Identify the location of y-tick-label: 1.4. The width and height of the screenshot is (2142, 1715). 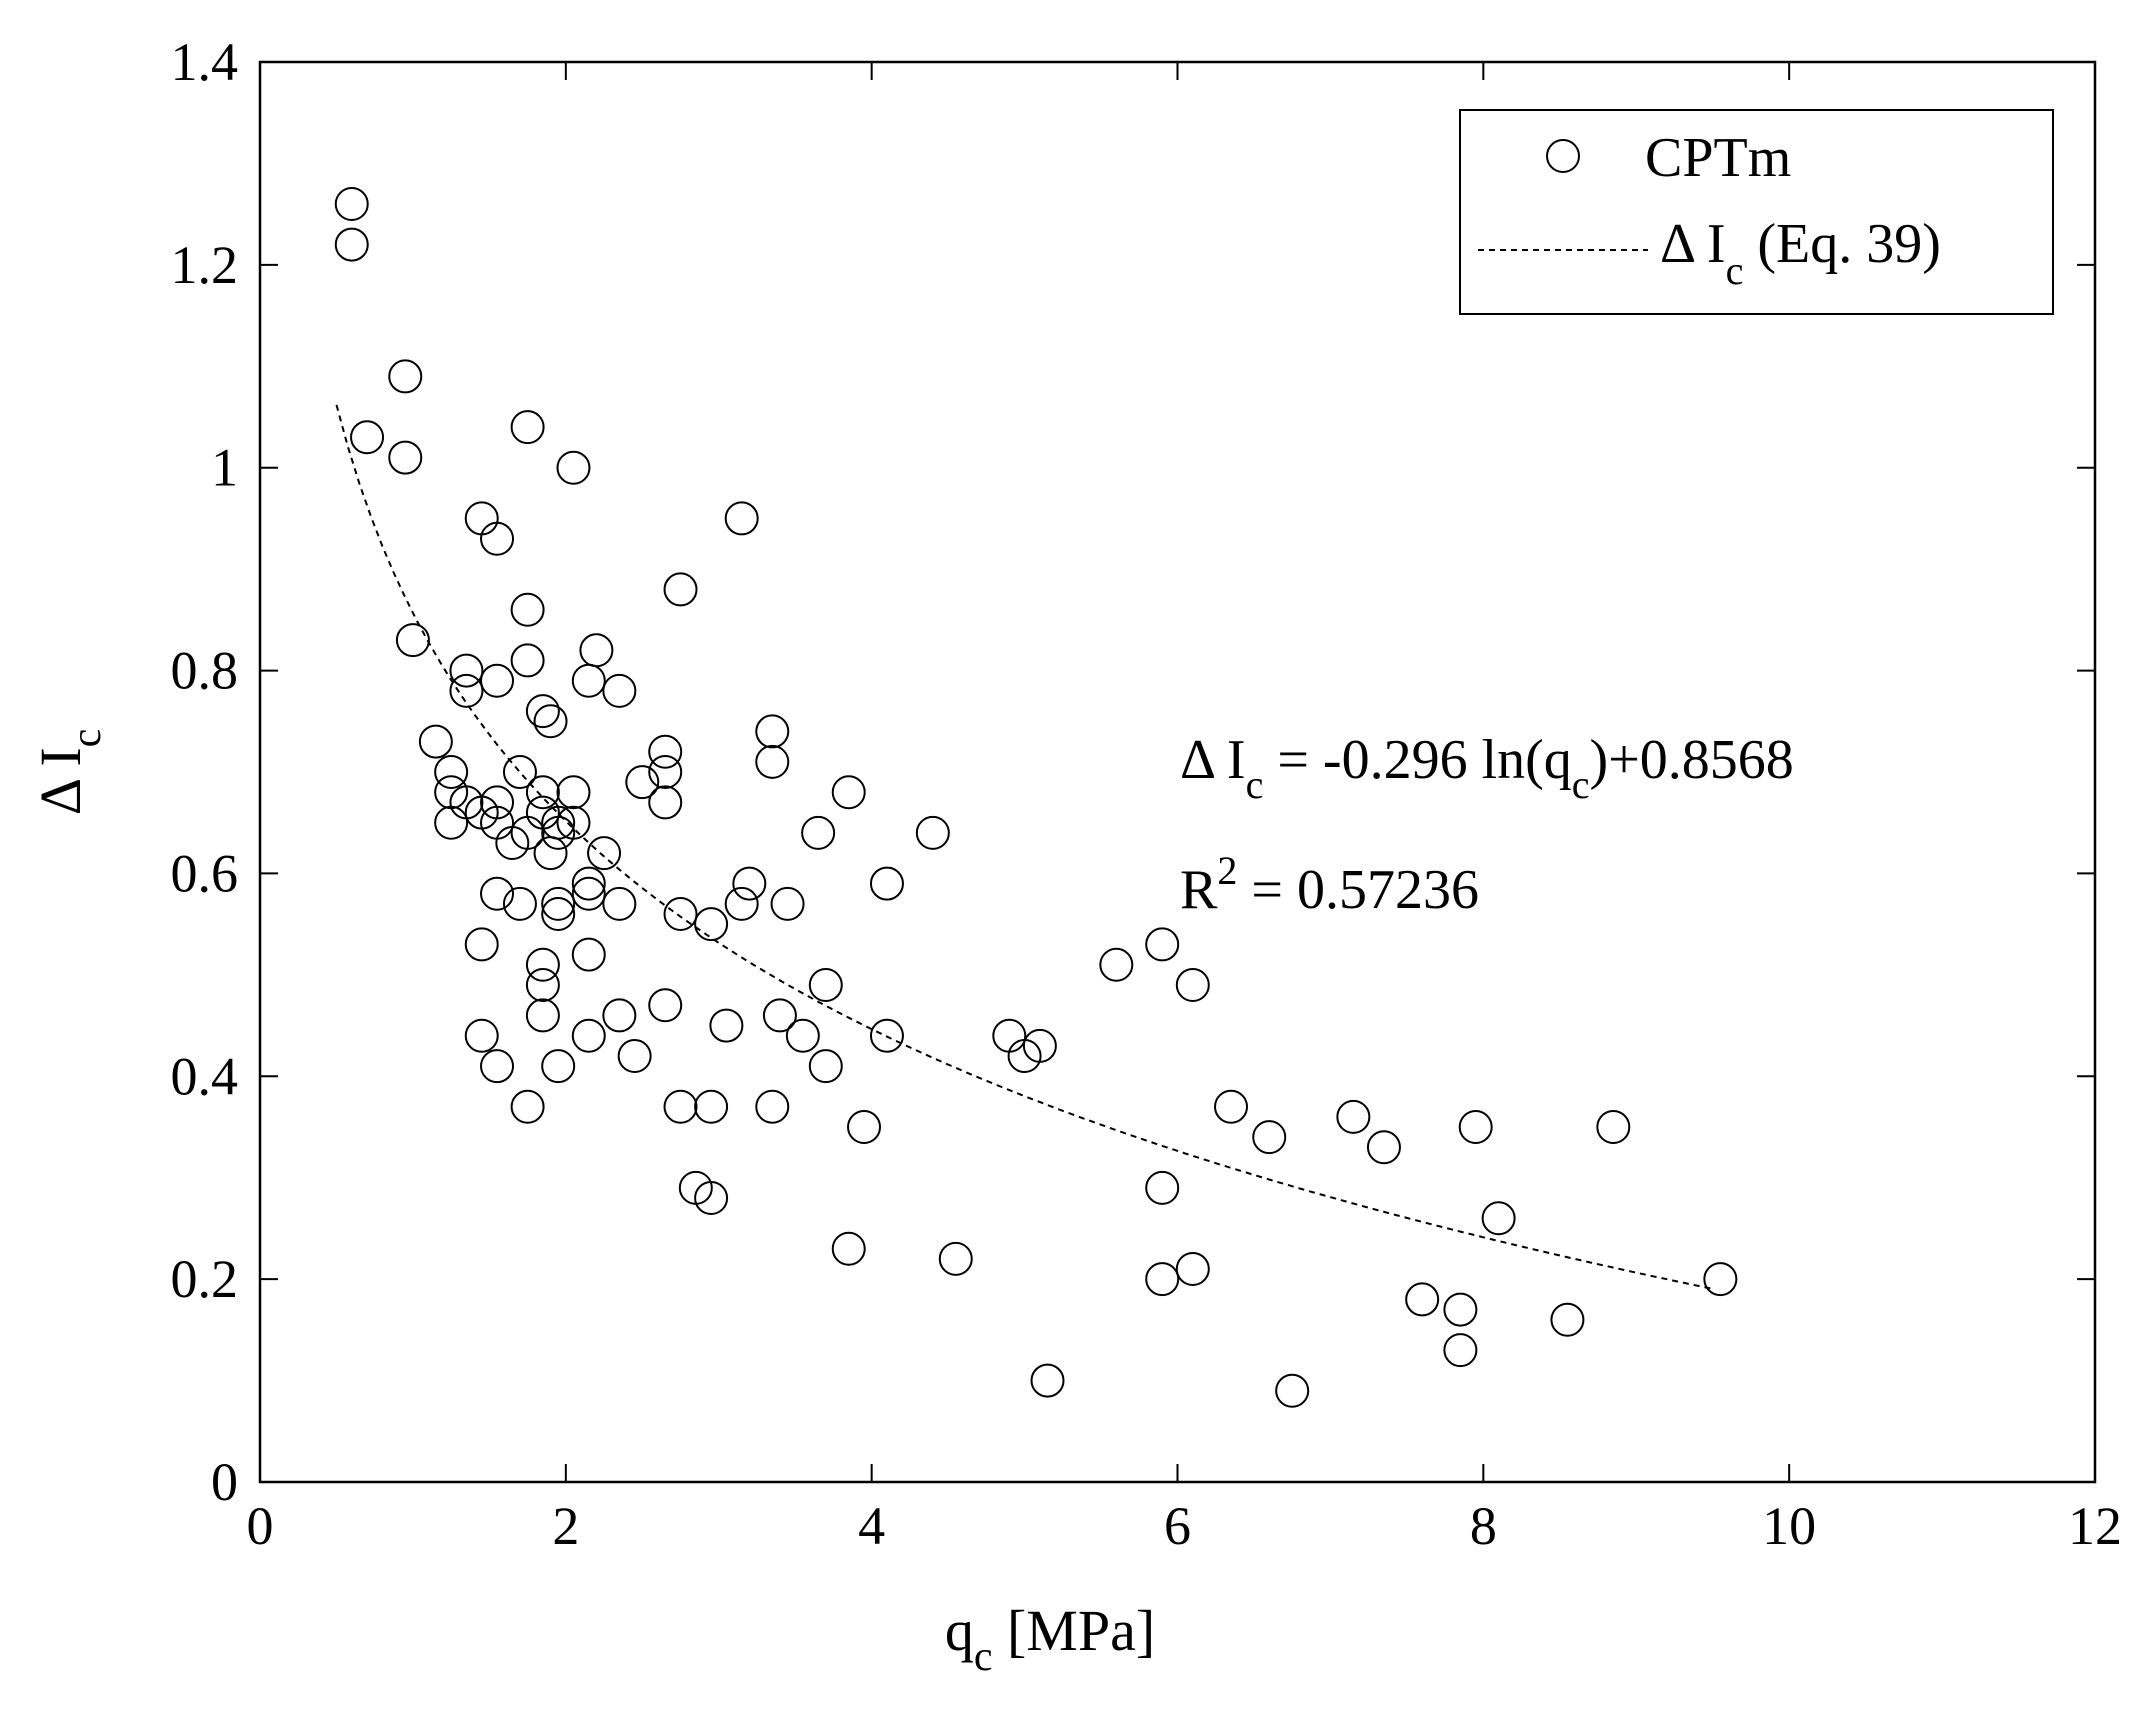
(205, 62).